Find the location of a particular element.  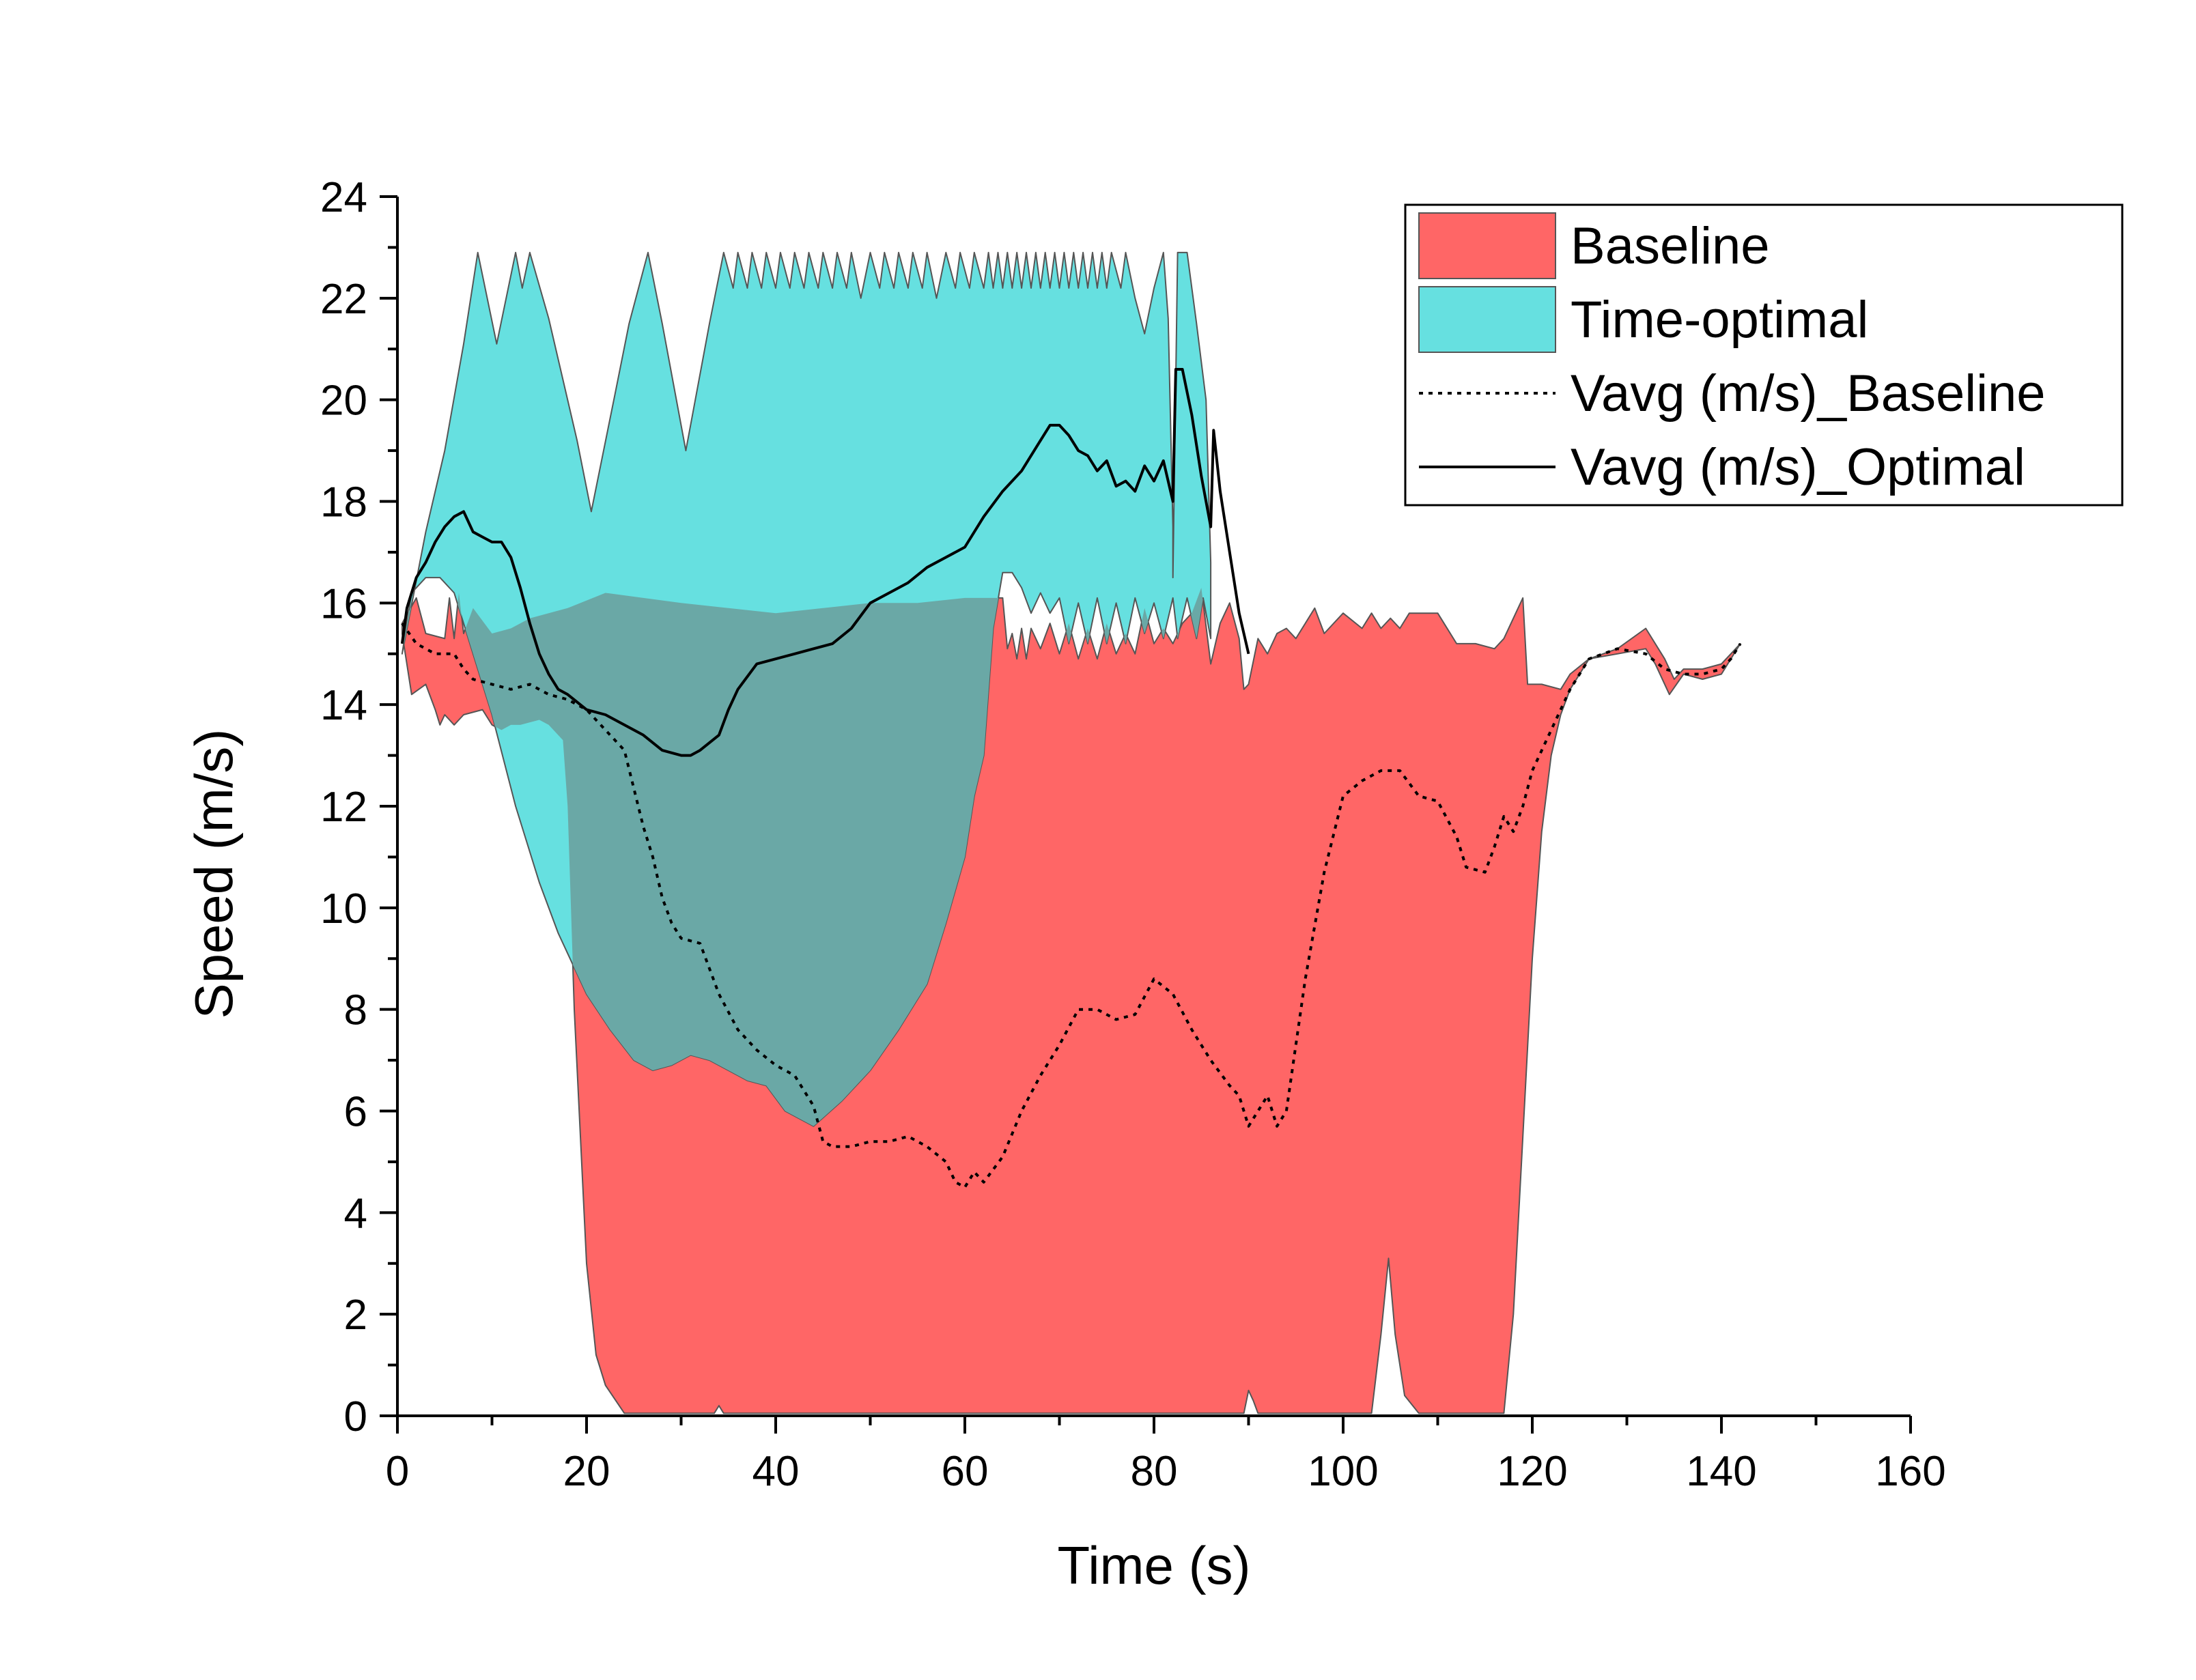

y-tick-label: 0 is located at coordinates (356, 1416).